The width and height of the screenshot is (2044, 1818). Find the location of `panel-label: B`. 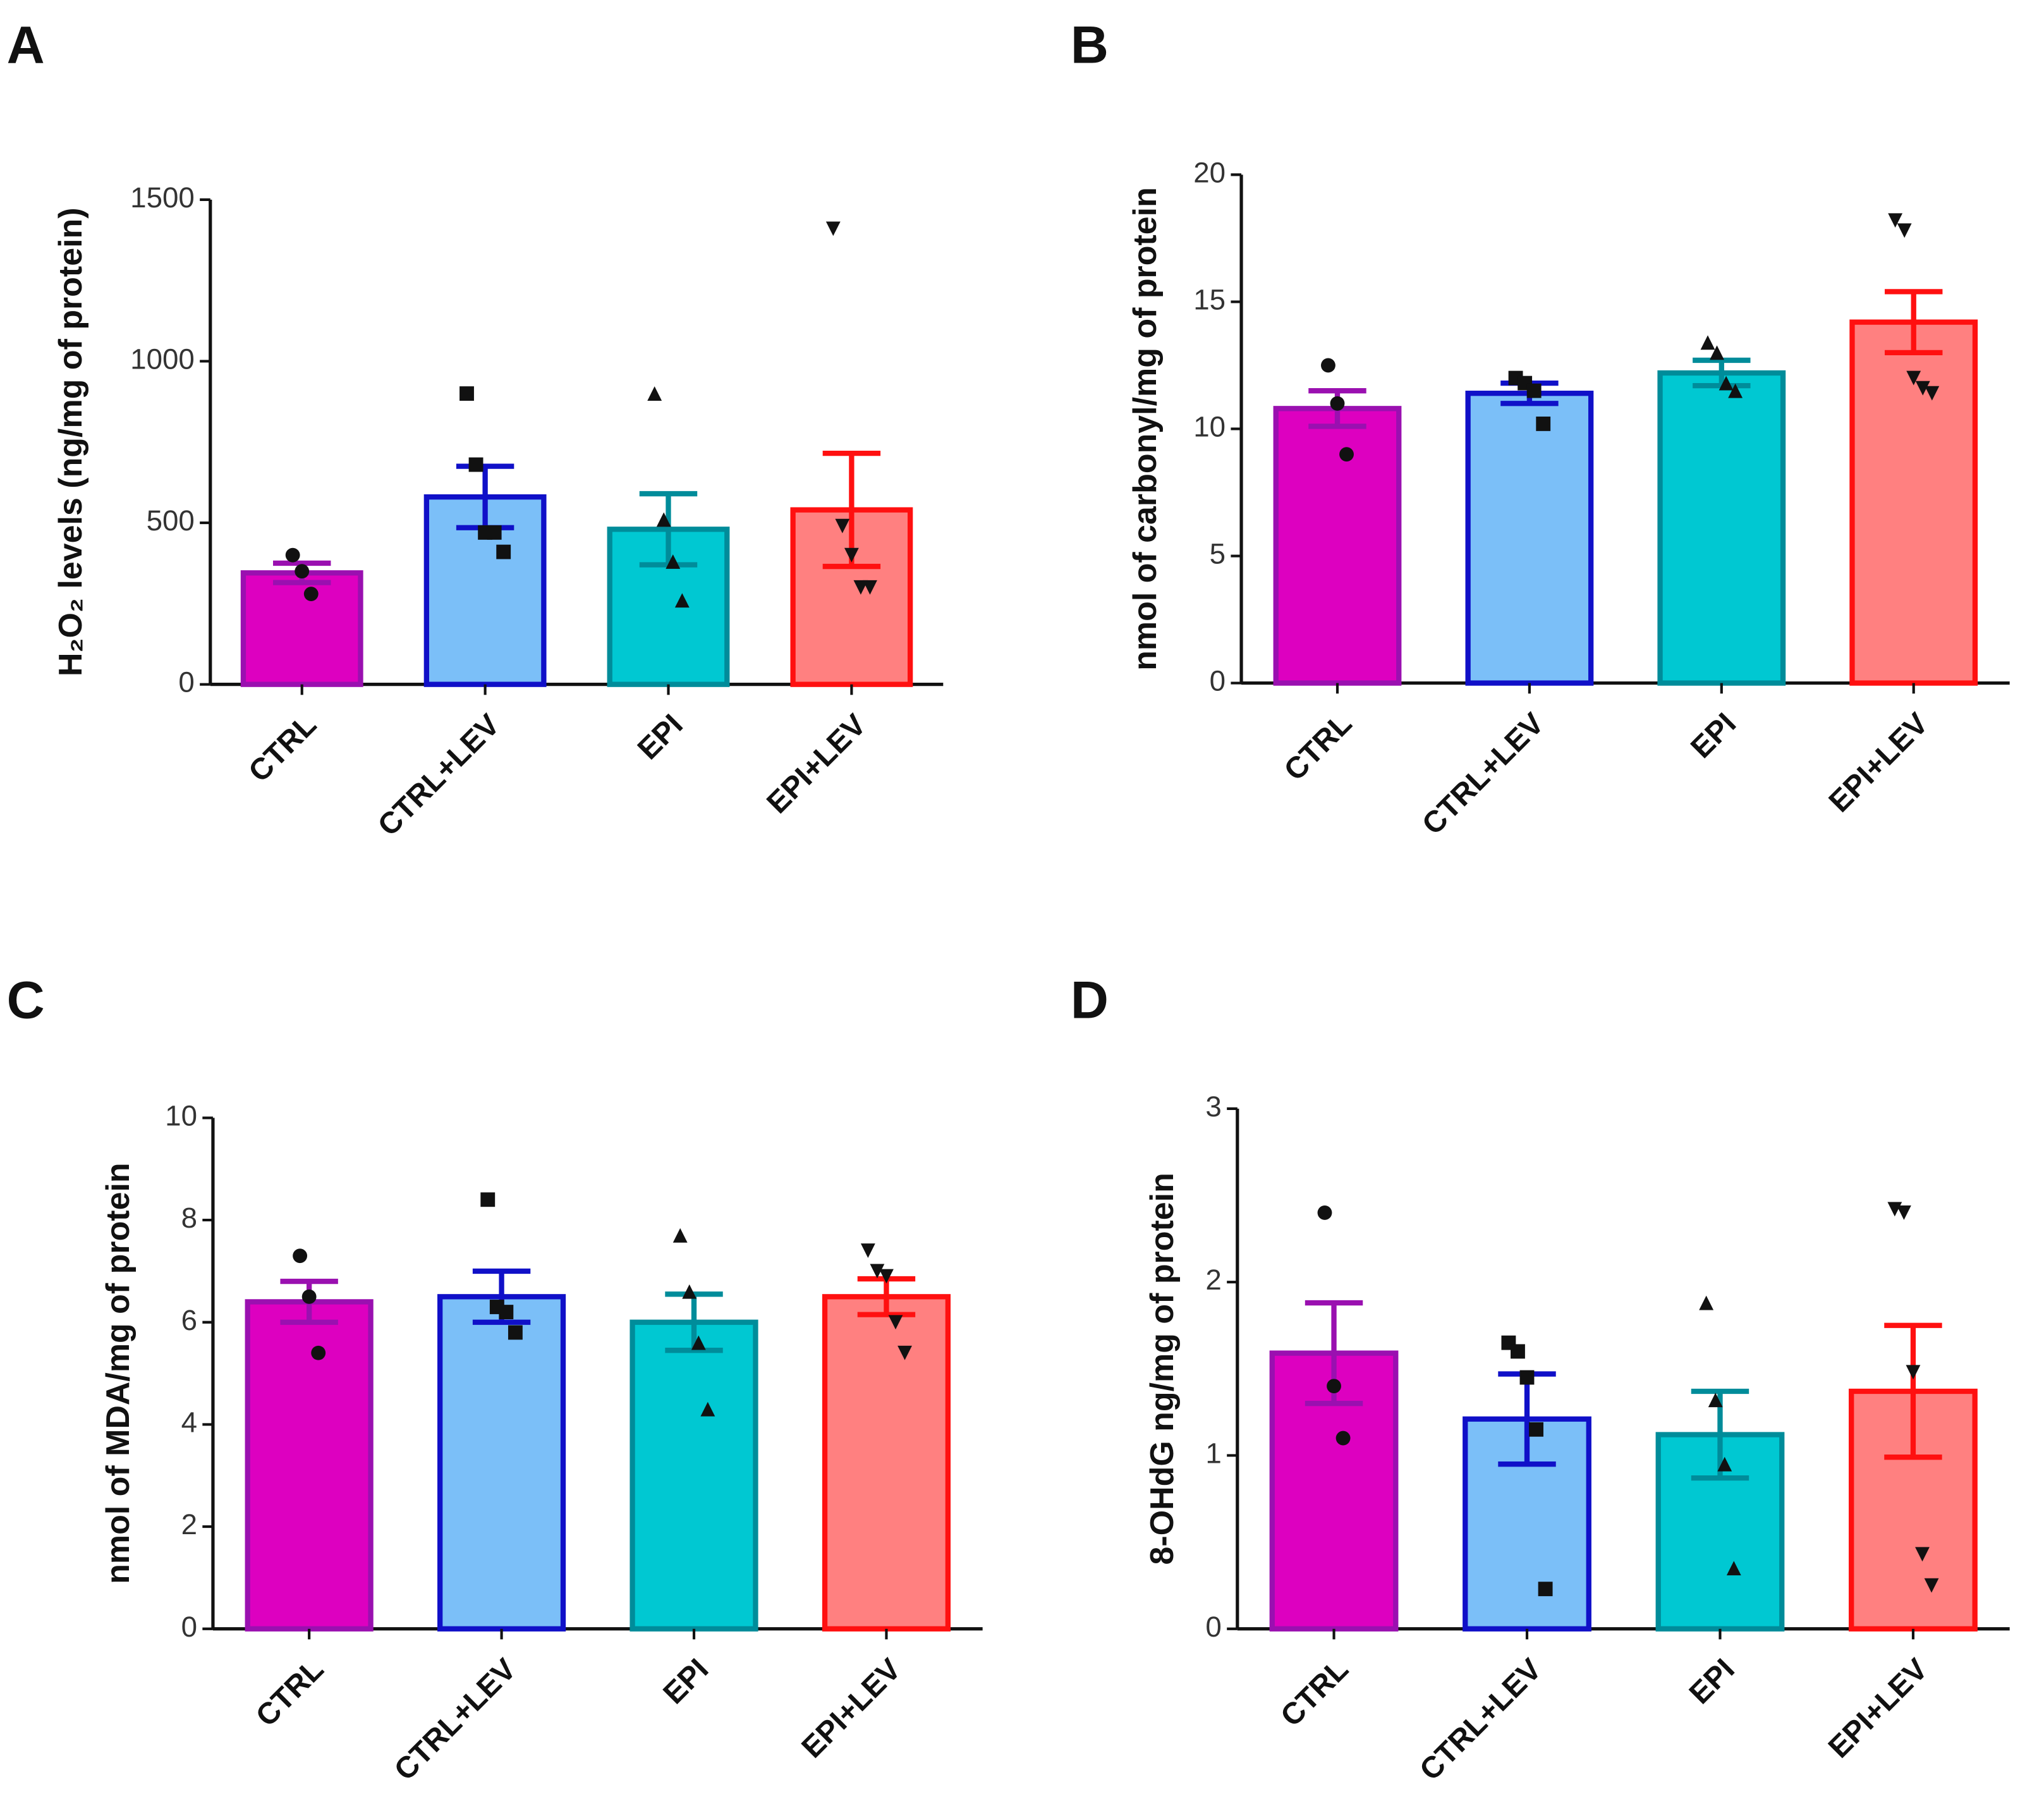

panel-label: B is located at coordinates (1090, 45).